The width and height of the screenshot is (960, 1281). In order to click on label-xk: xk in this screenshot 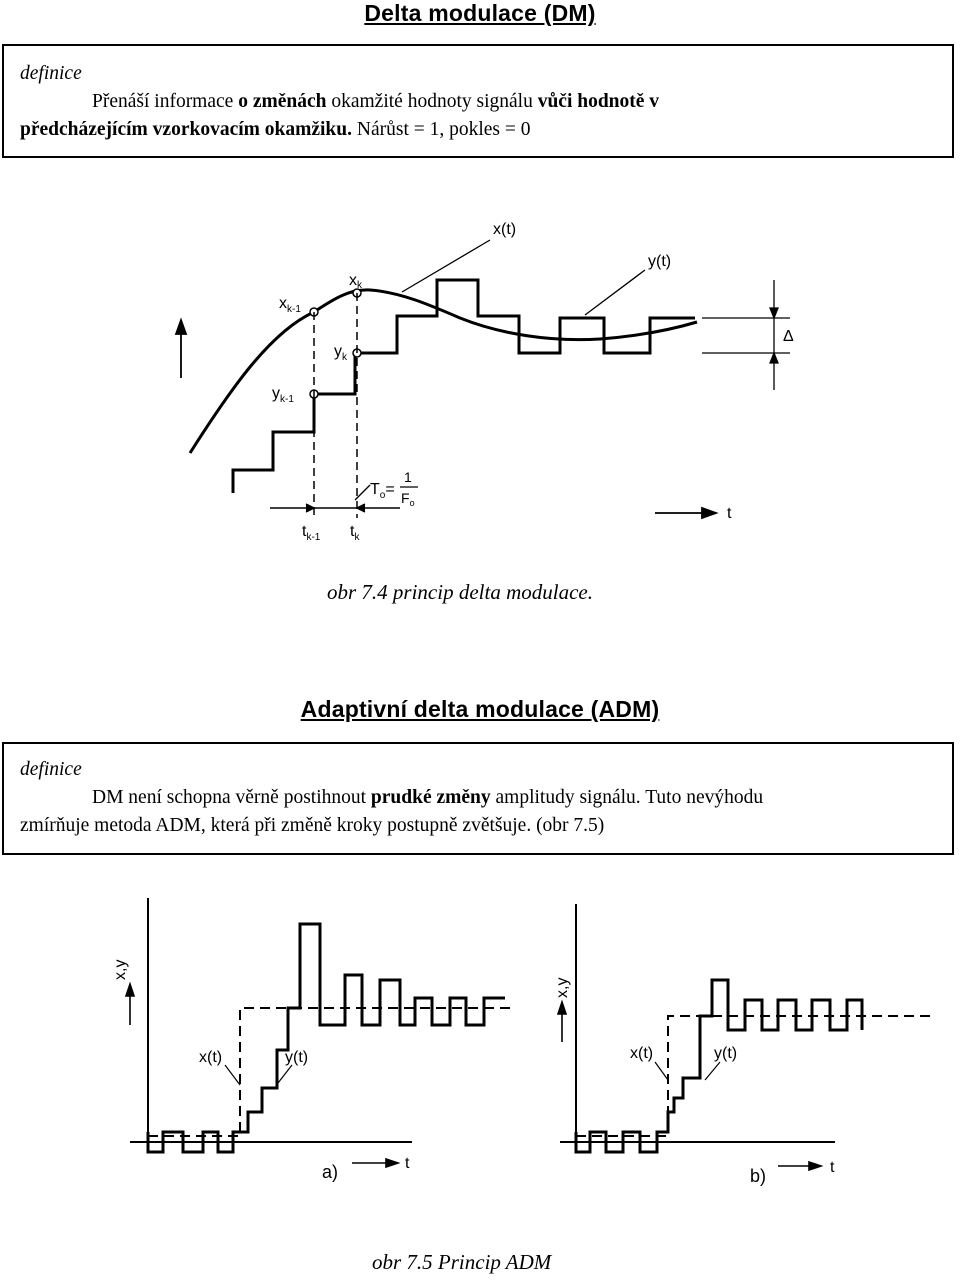, I will do `click(356, 281)`.